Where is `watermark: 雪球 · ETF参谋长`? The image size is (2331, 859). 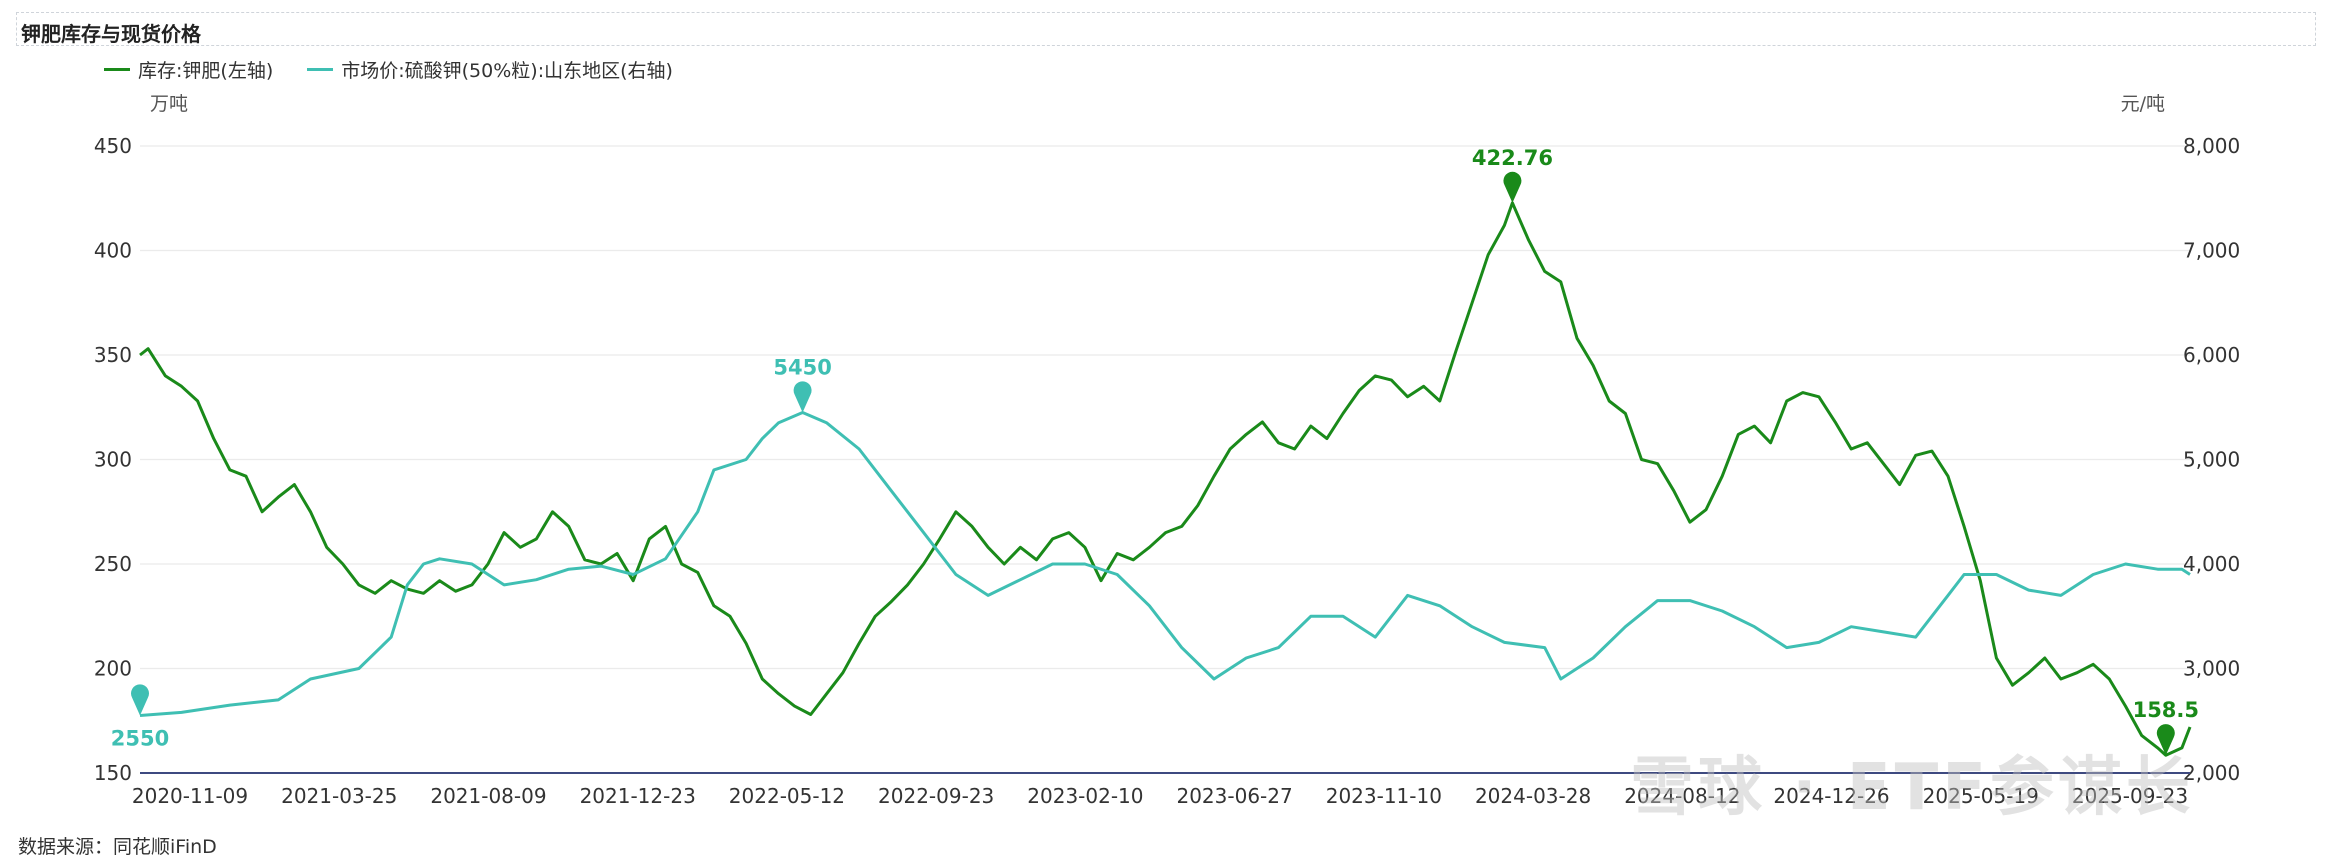
watermark: 雪球 · ETF参谋长 is located at coordinates (1912, 788).